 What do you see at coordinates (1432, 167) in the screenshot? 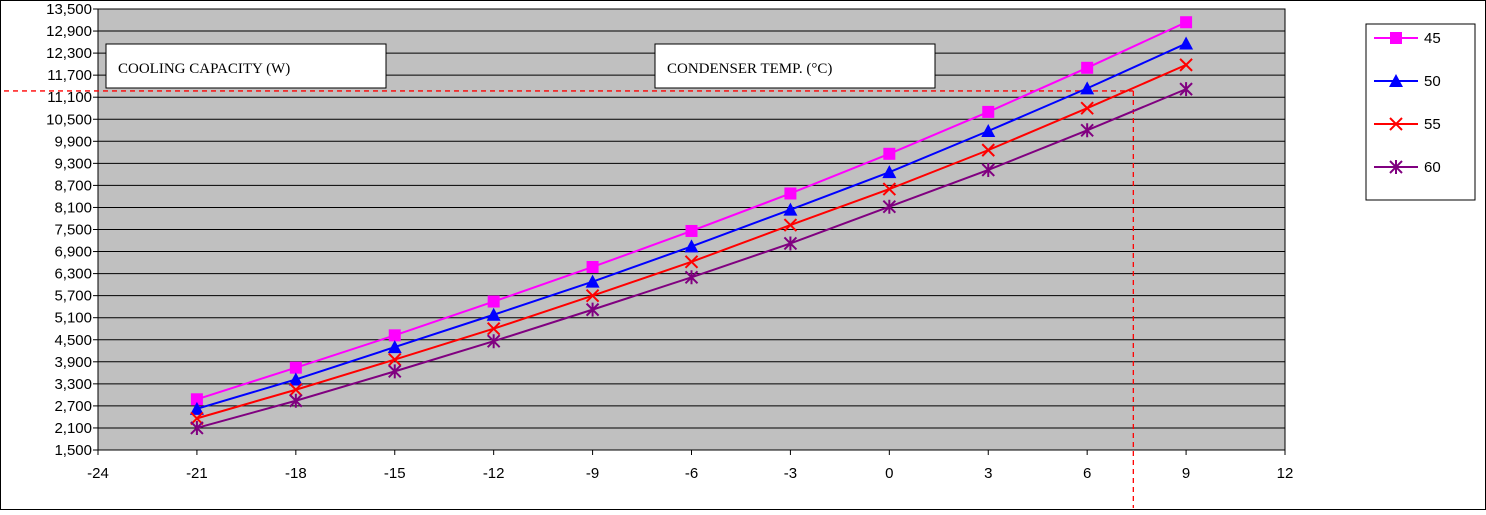
I see `legend-label: 60` at bounding box center [1432, 167].